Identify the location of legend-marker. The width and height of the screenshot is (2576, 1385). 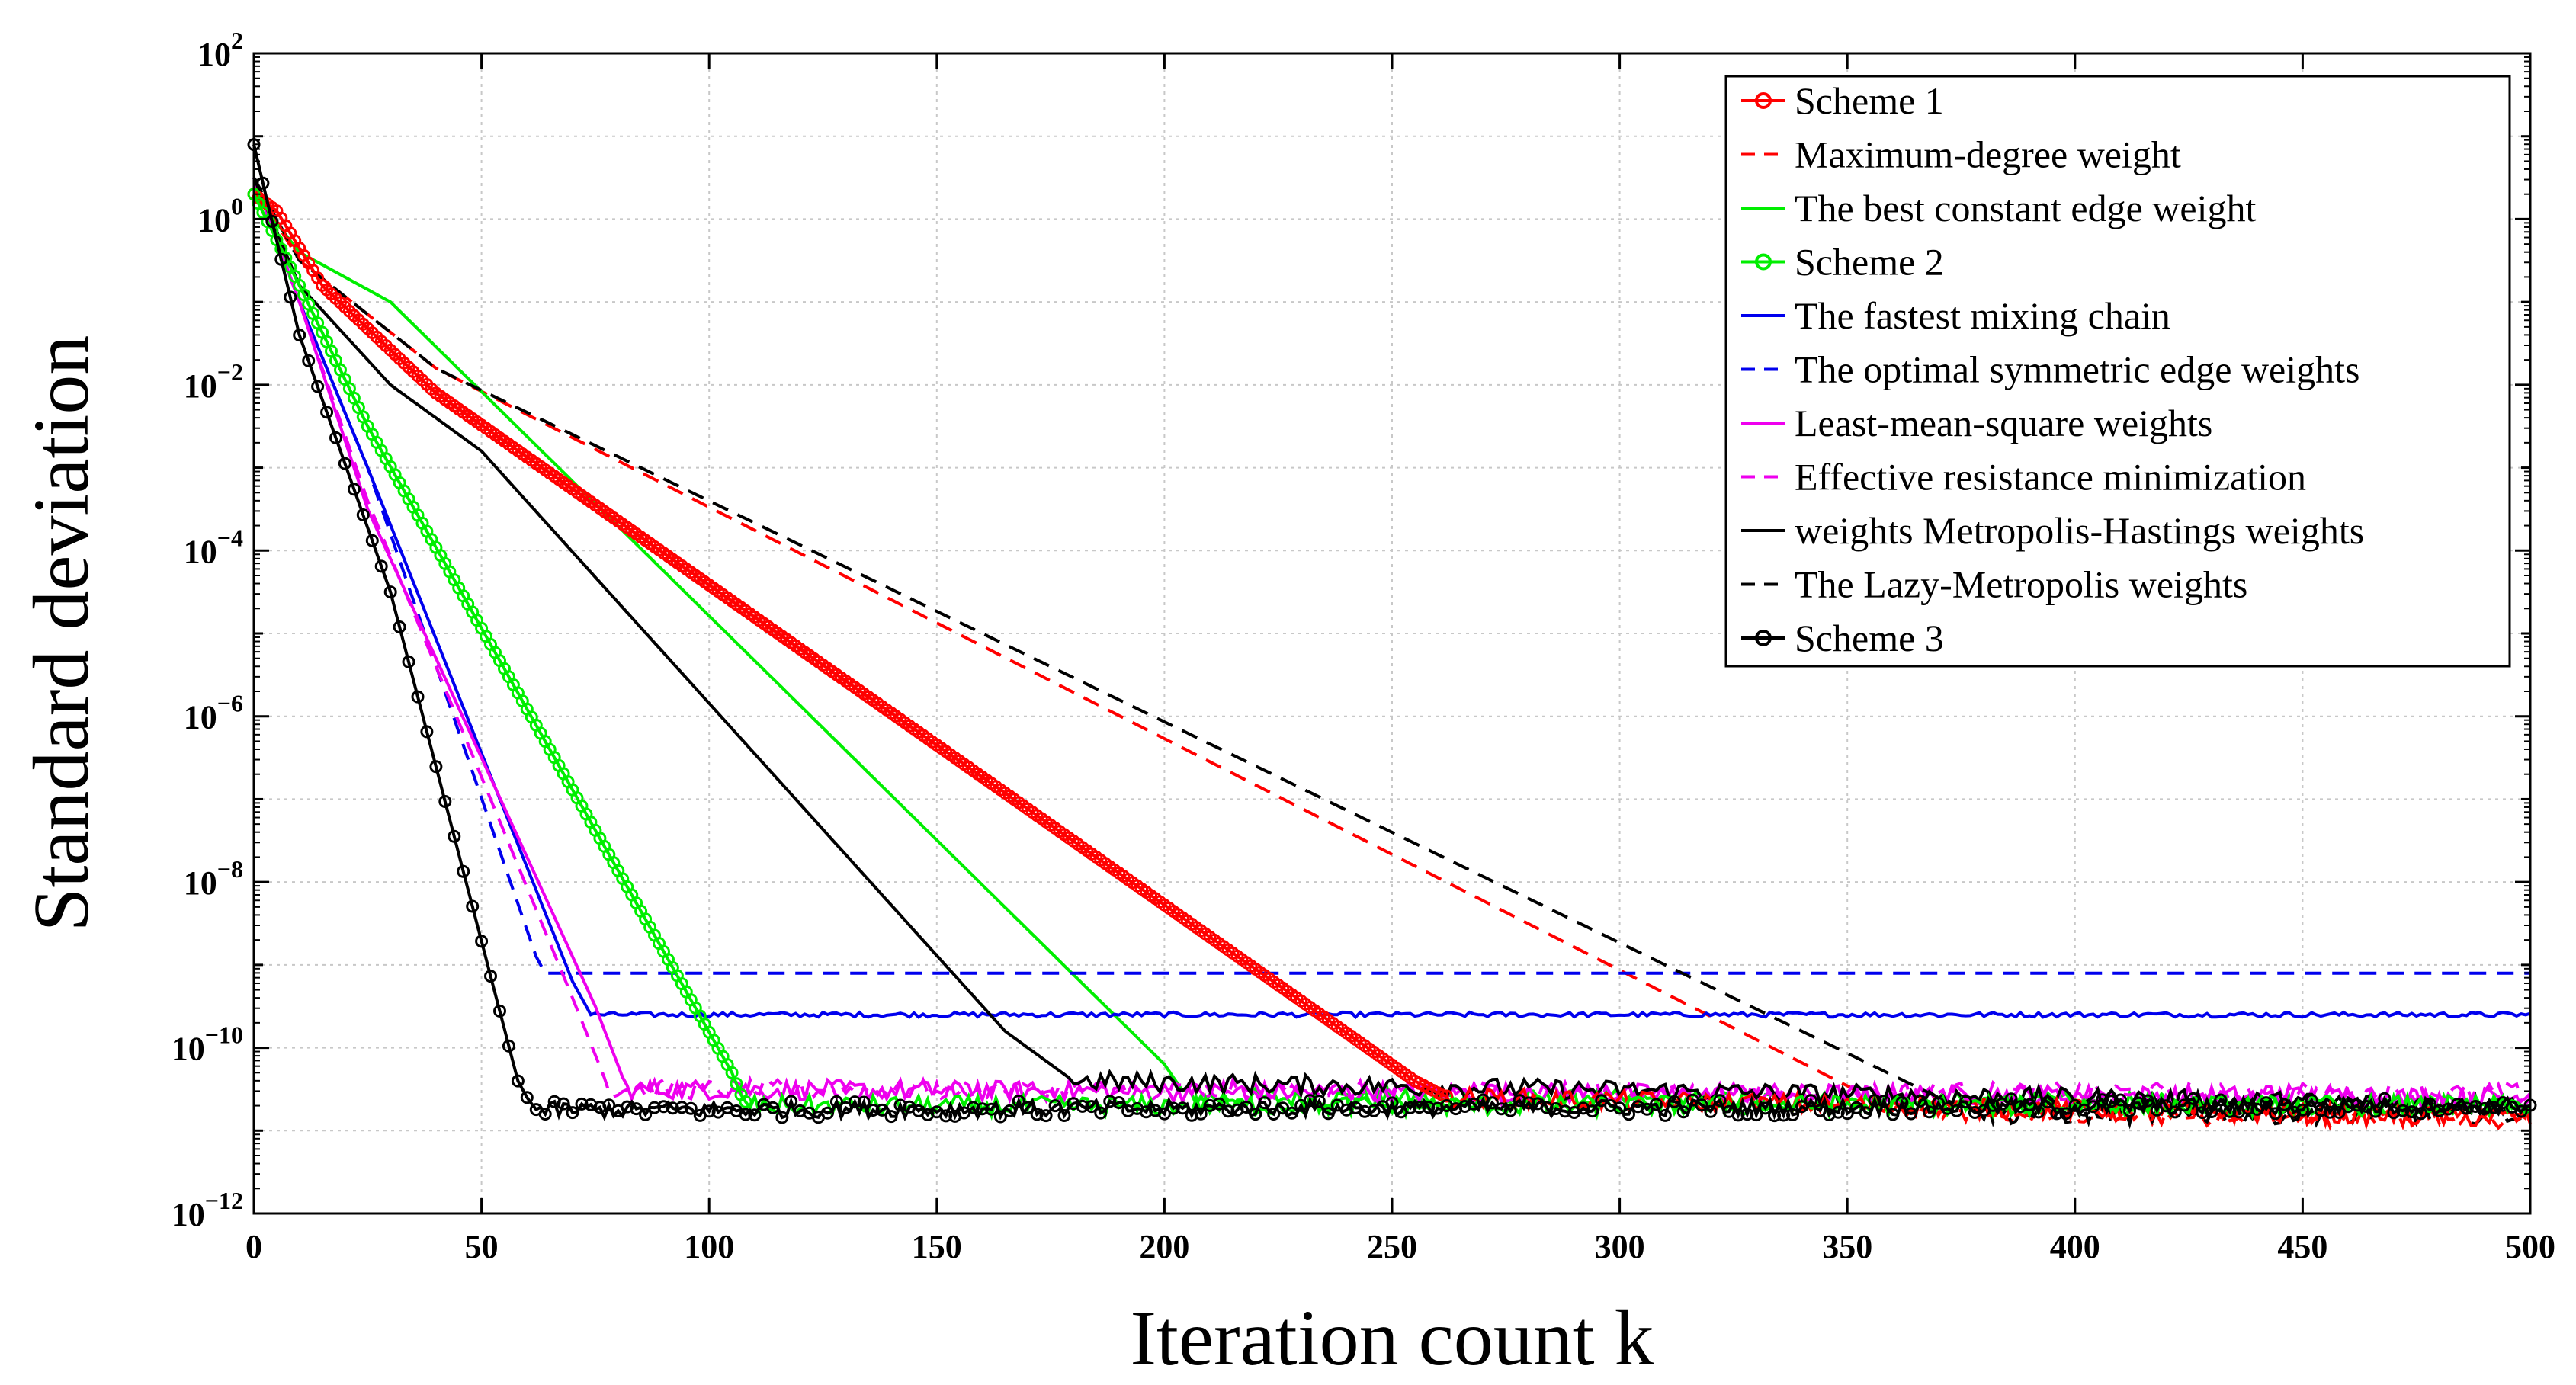
(1763, 638).